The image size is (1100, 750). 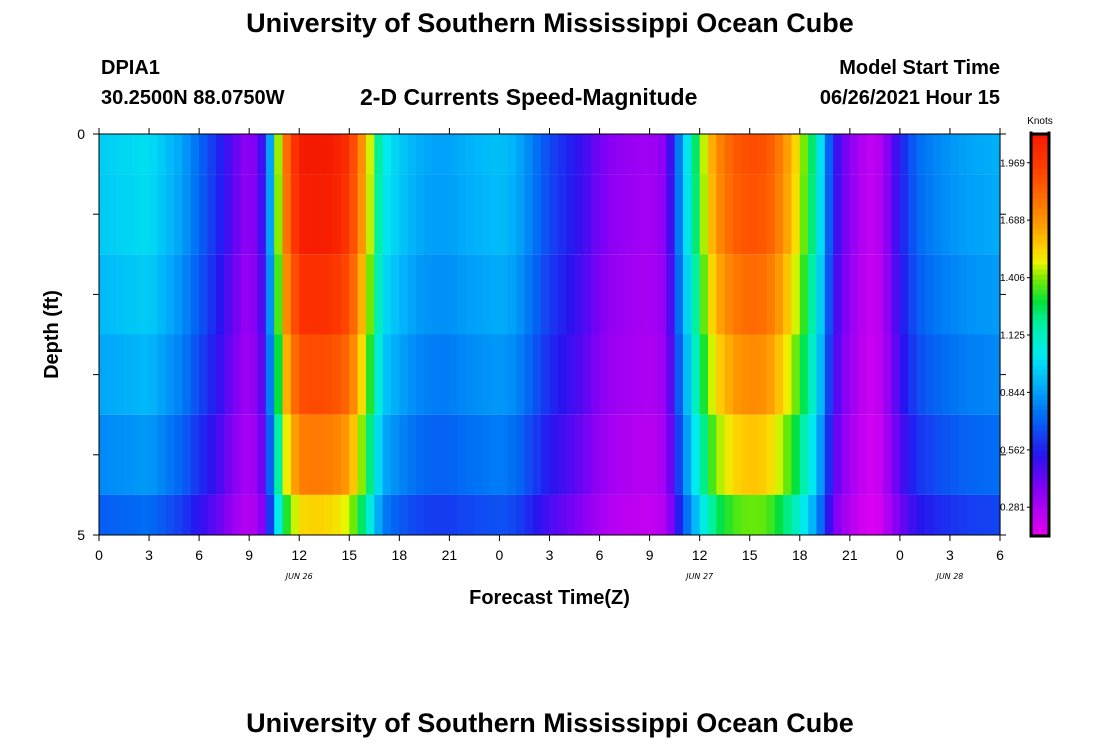 I want to click on x-tick-label: 12, so click(x=700, y=555).